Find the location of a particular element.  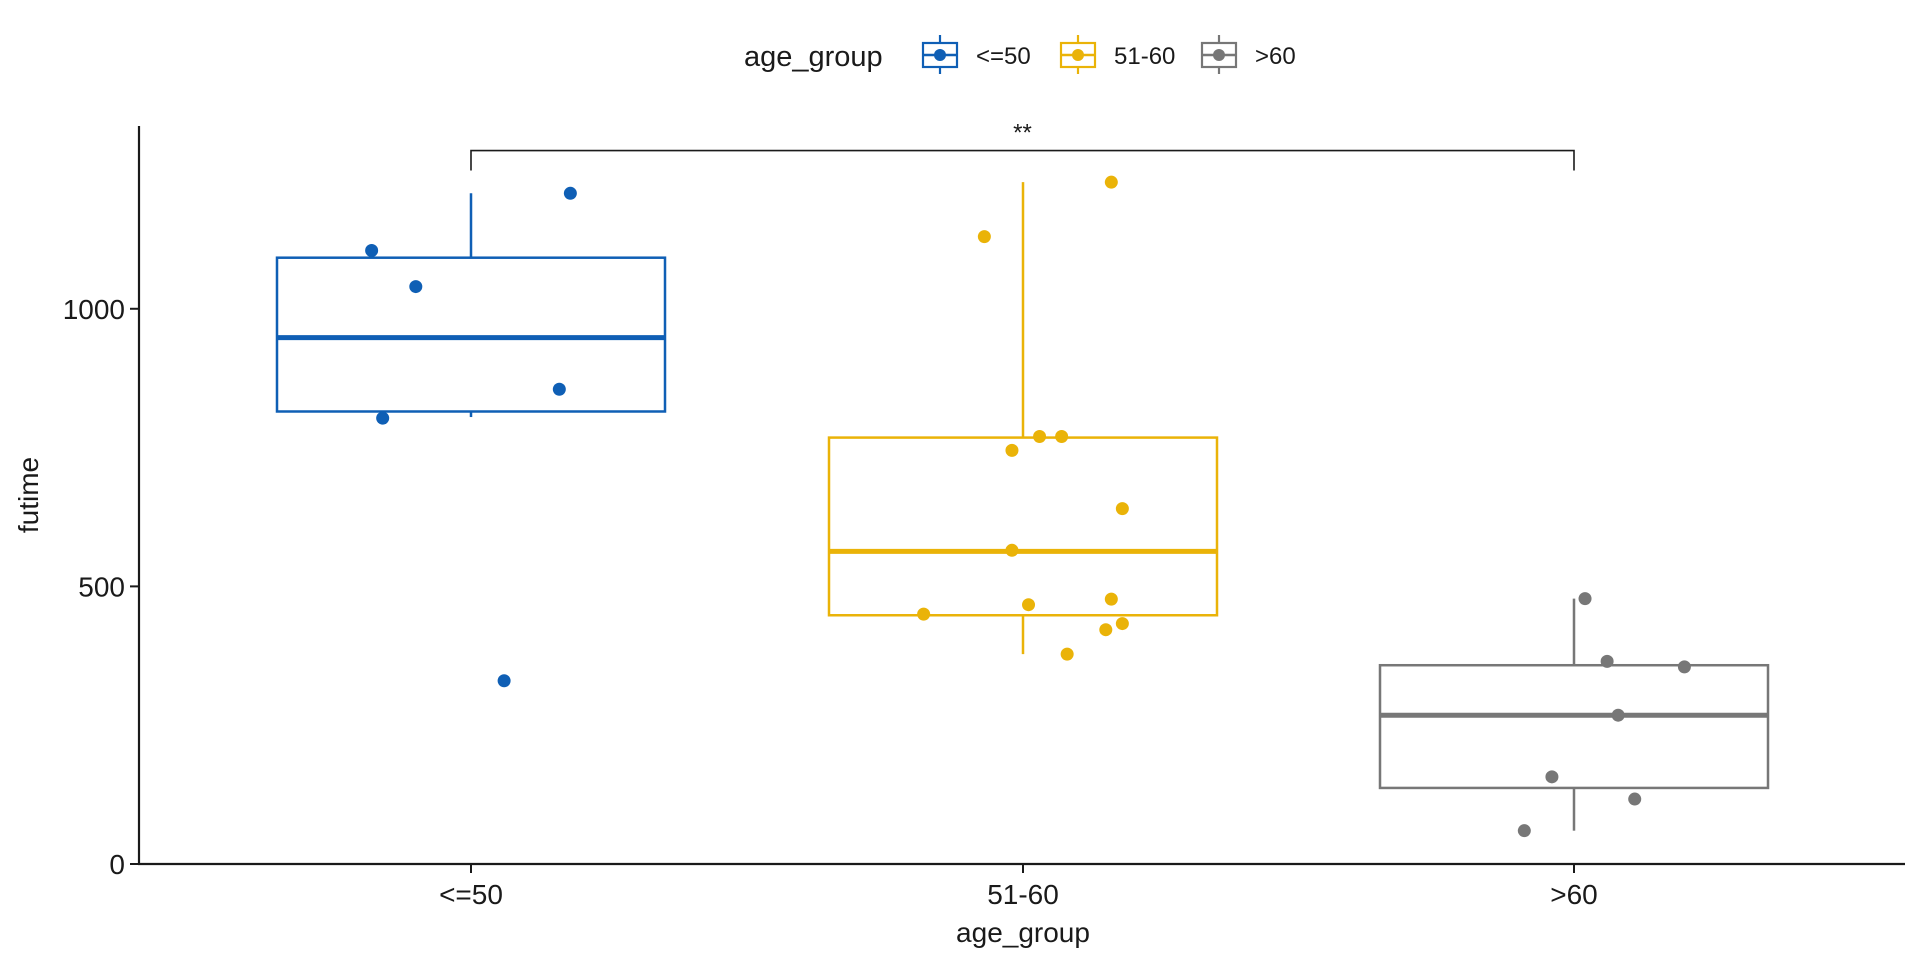

significance-label: ** is located at coordinates (1022, 133).